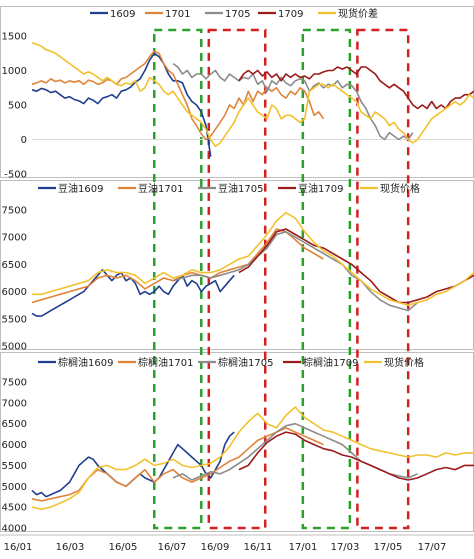 The width and height of the screenshot is (474, 559). What do you see at coordinates (80, 188) in the screenshot?
I see `legend-label-2-1: 豆油1609` at bounding box center [80, 188].